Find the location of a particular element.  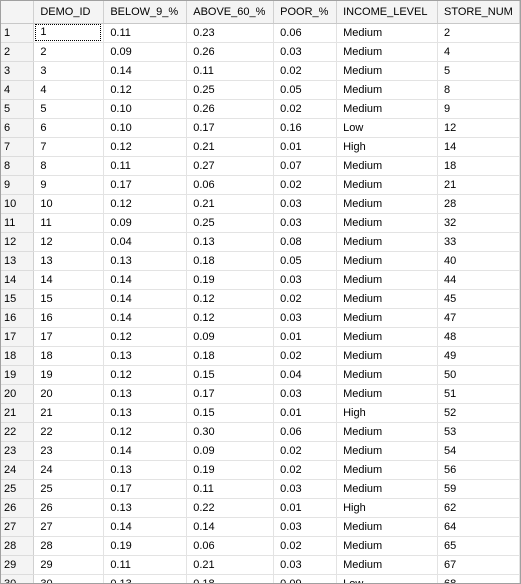

row-number: 21 is located at coordinates (18, 413).